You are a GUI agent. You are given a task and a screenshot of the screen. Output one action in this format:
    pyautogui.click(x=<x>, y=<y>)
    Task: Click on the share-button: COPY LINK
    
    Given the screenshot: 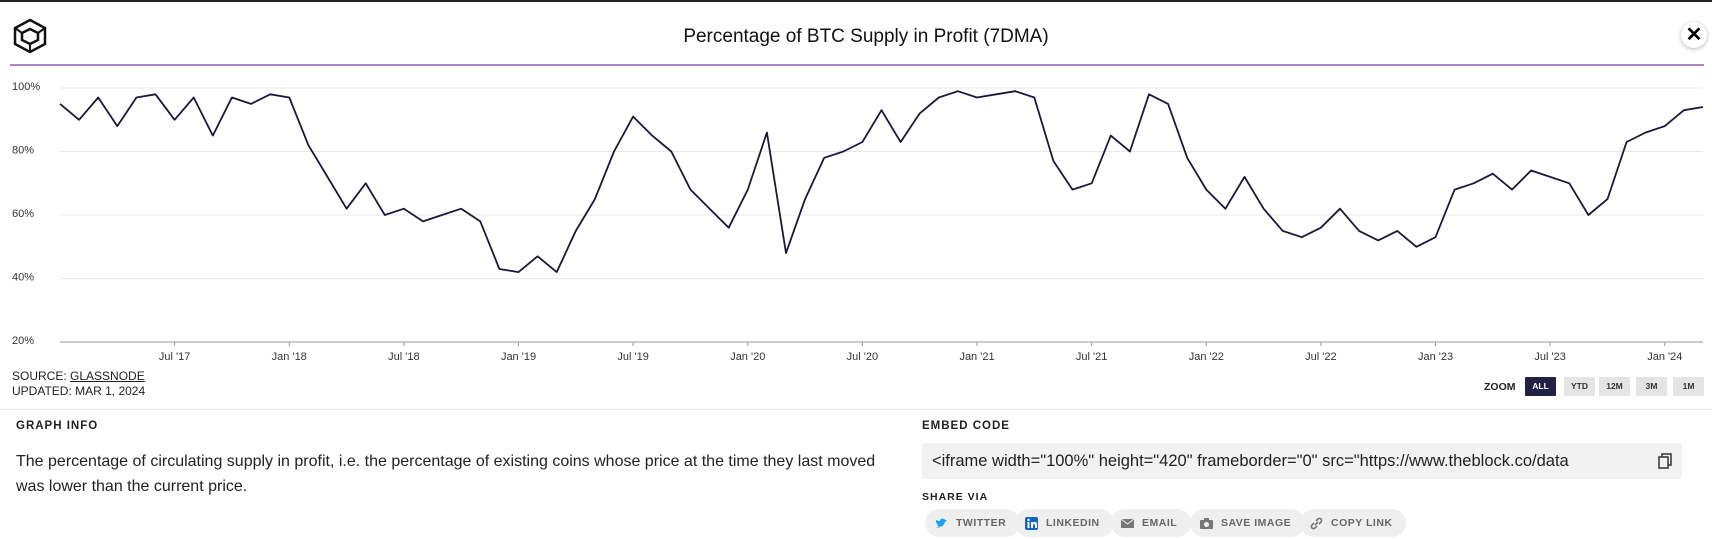 What is the action you would take?
    pyautogui.click(x=1353, y=523)
    